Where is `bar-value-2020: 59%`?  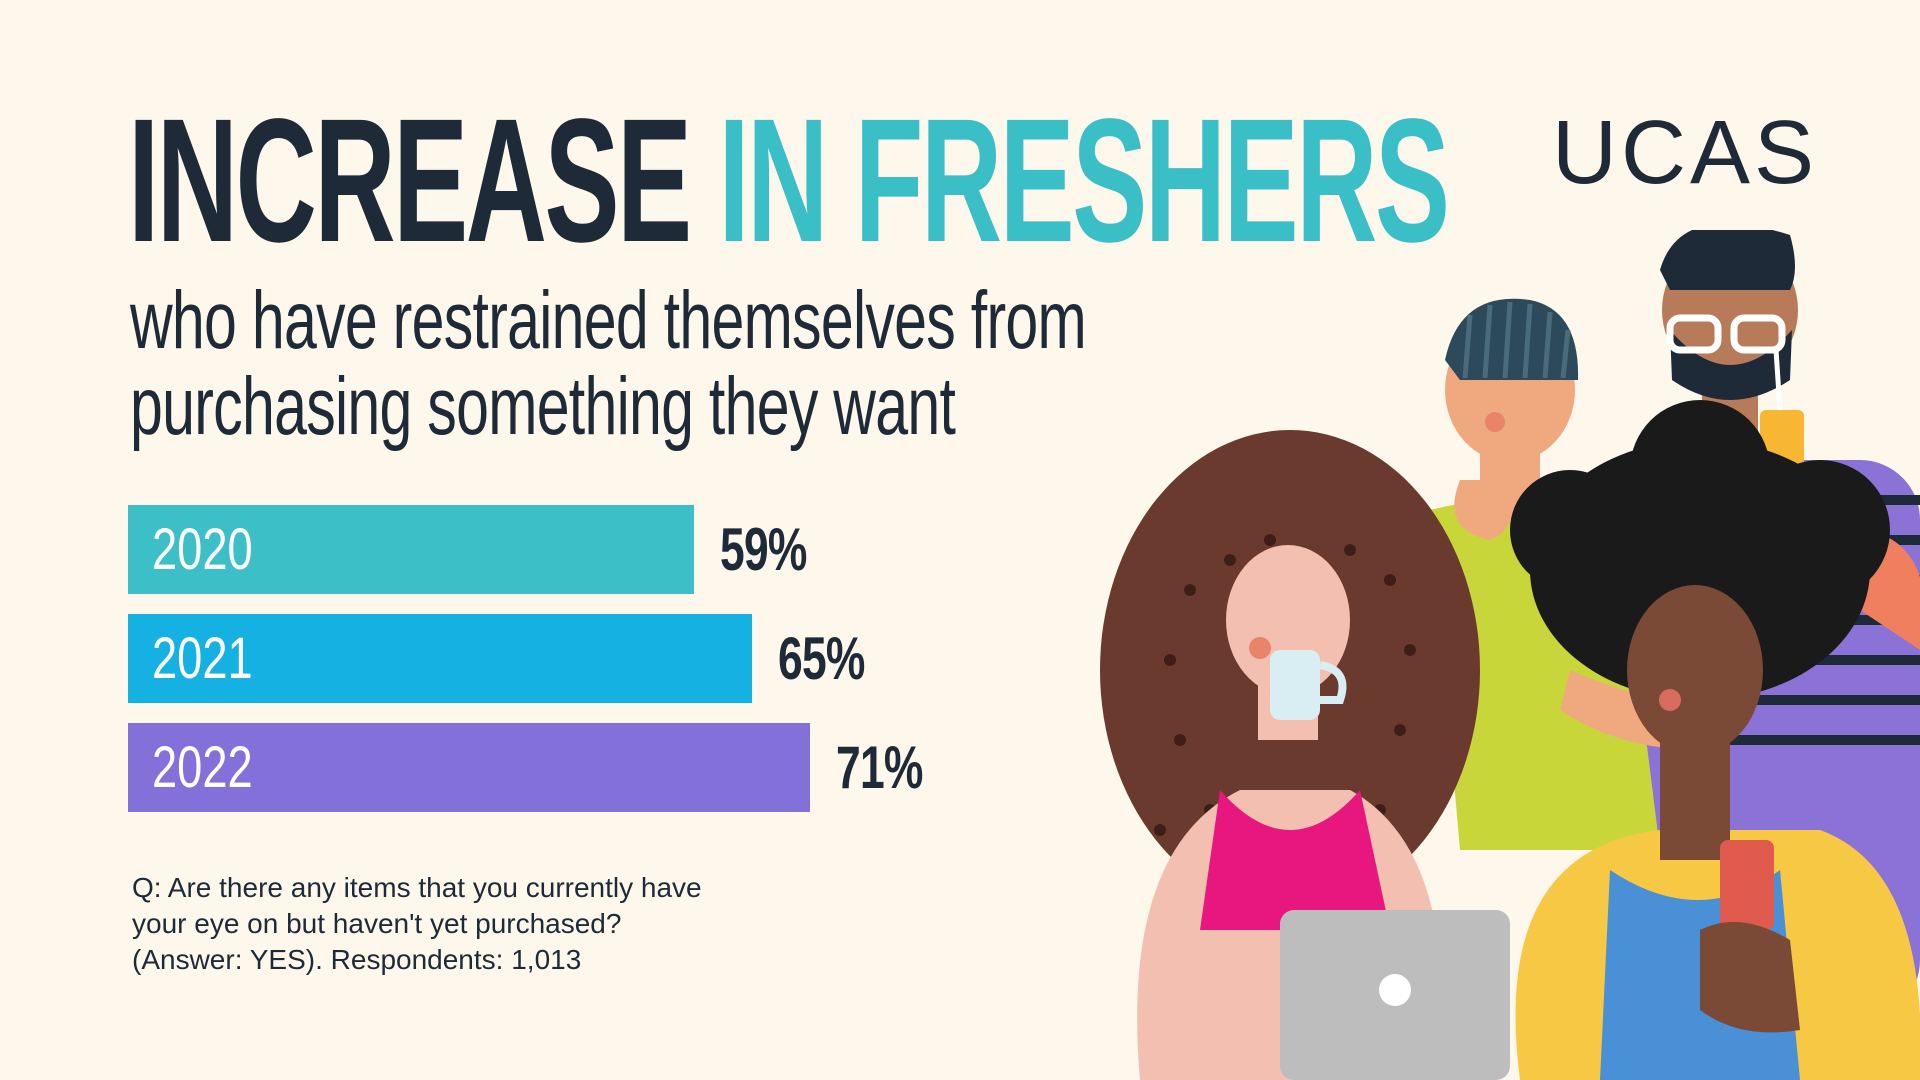
bar-value-2020: 59% is located at coordinates (764, 549).